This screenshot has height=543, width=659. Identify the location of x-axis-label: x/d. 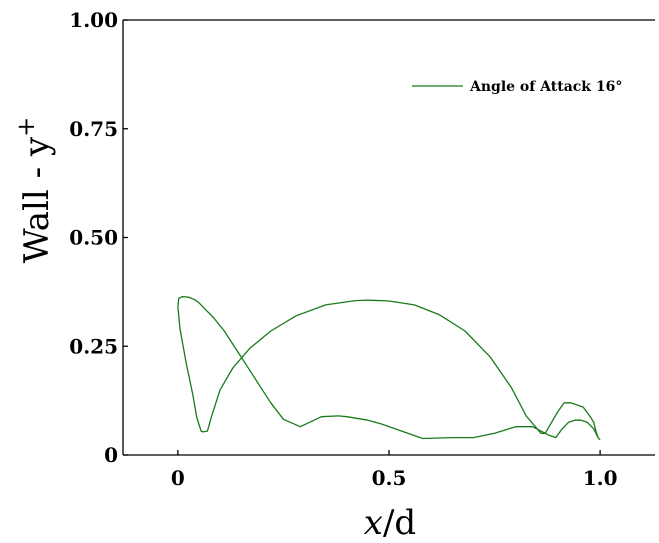
(390, 523).